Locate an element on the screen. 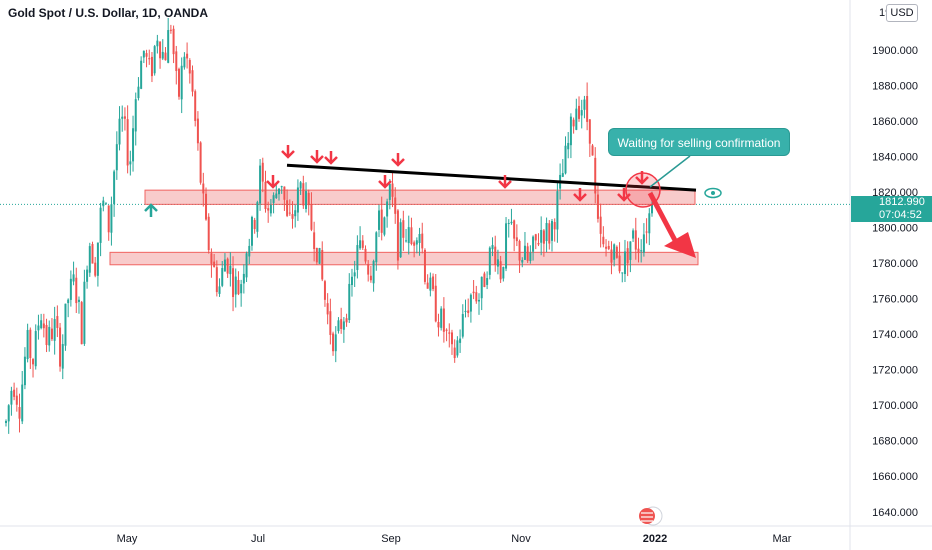 The image size is (932, 550). annotation-callout: Waiting for selling confirmation is located at coordinates (699, 142).